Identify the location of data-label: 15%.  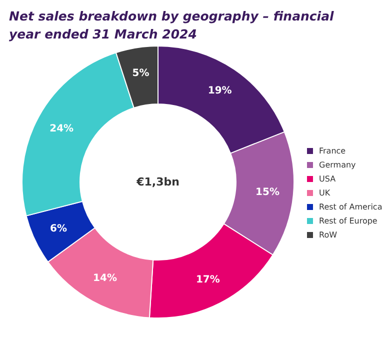
(268, 192).